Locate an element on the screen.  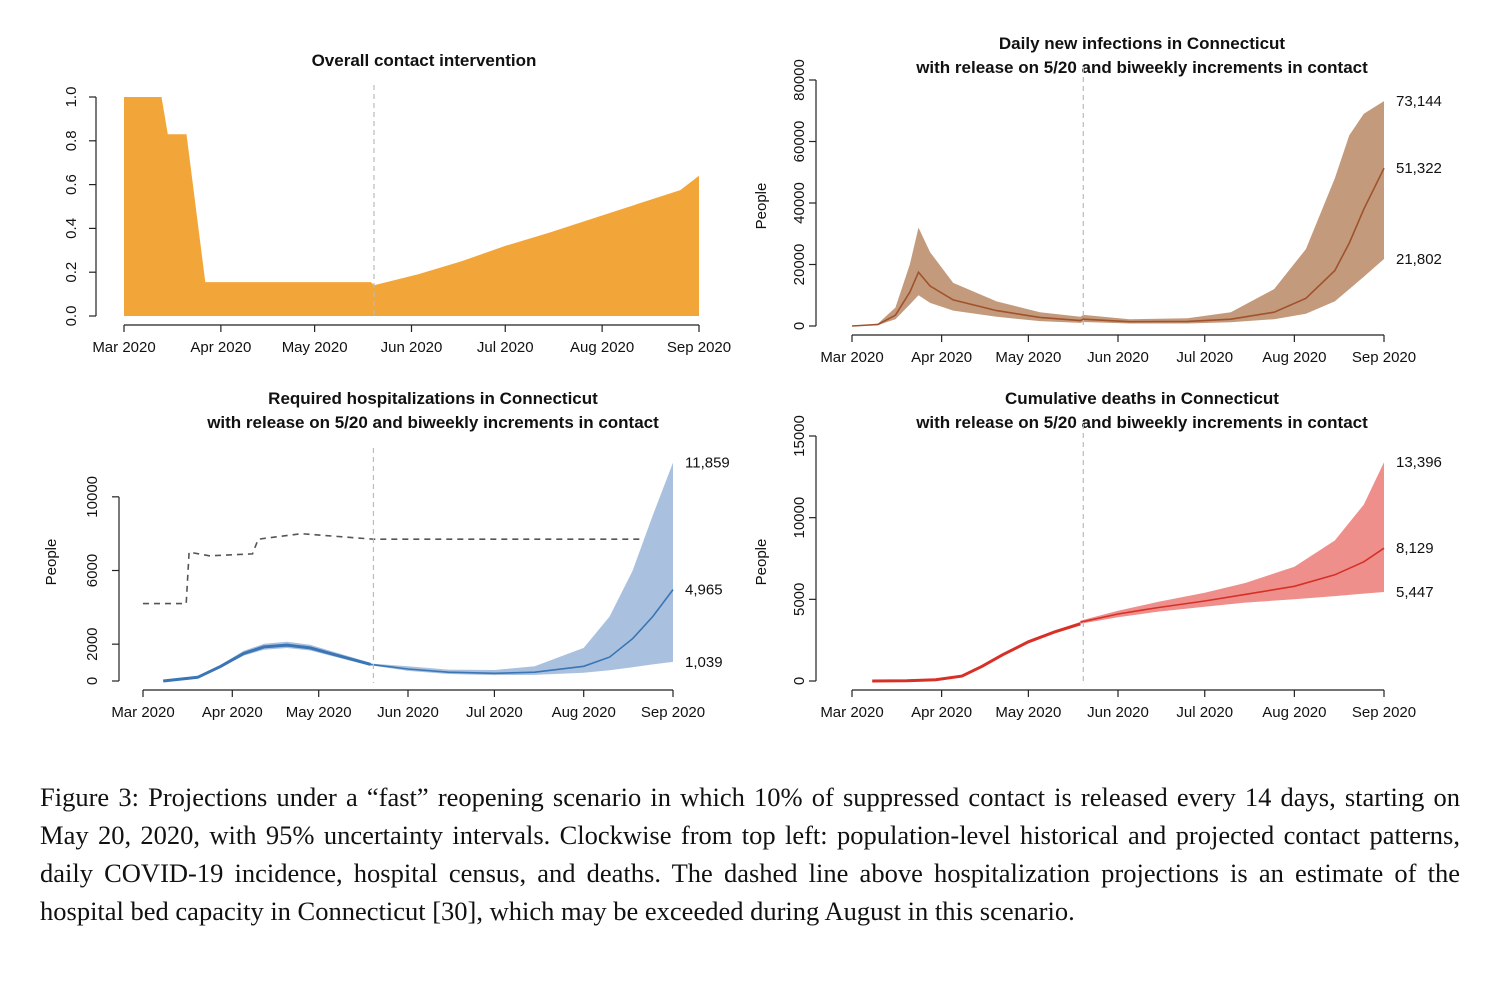
y-tick-label: 15000 is located at coordinates (799, 436).